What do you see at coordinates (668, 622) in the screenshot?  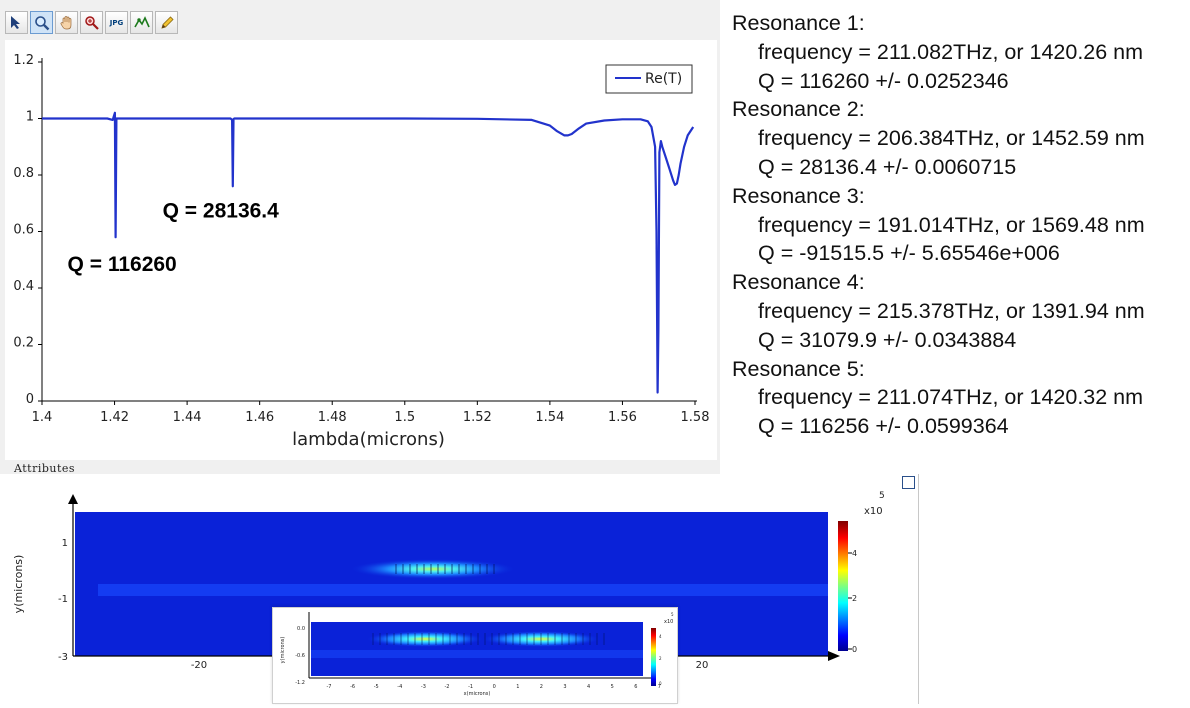 I see `inset-colorbar-exponent: x10` at bounding box center [668, 622].